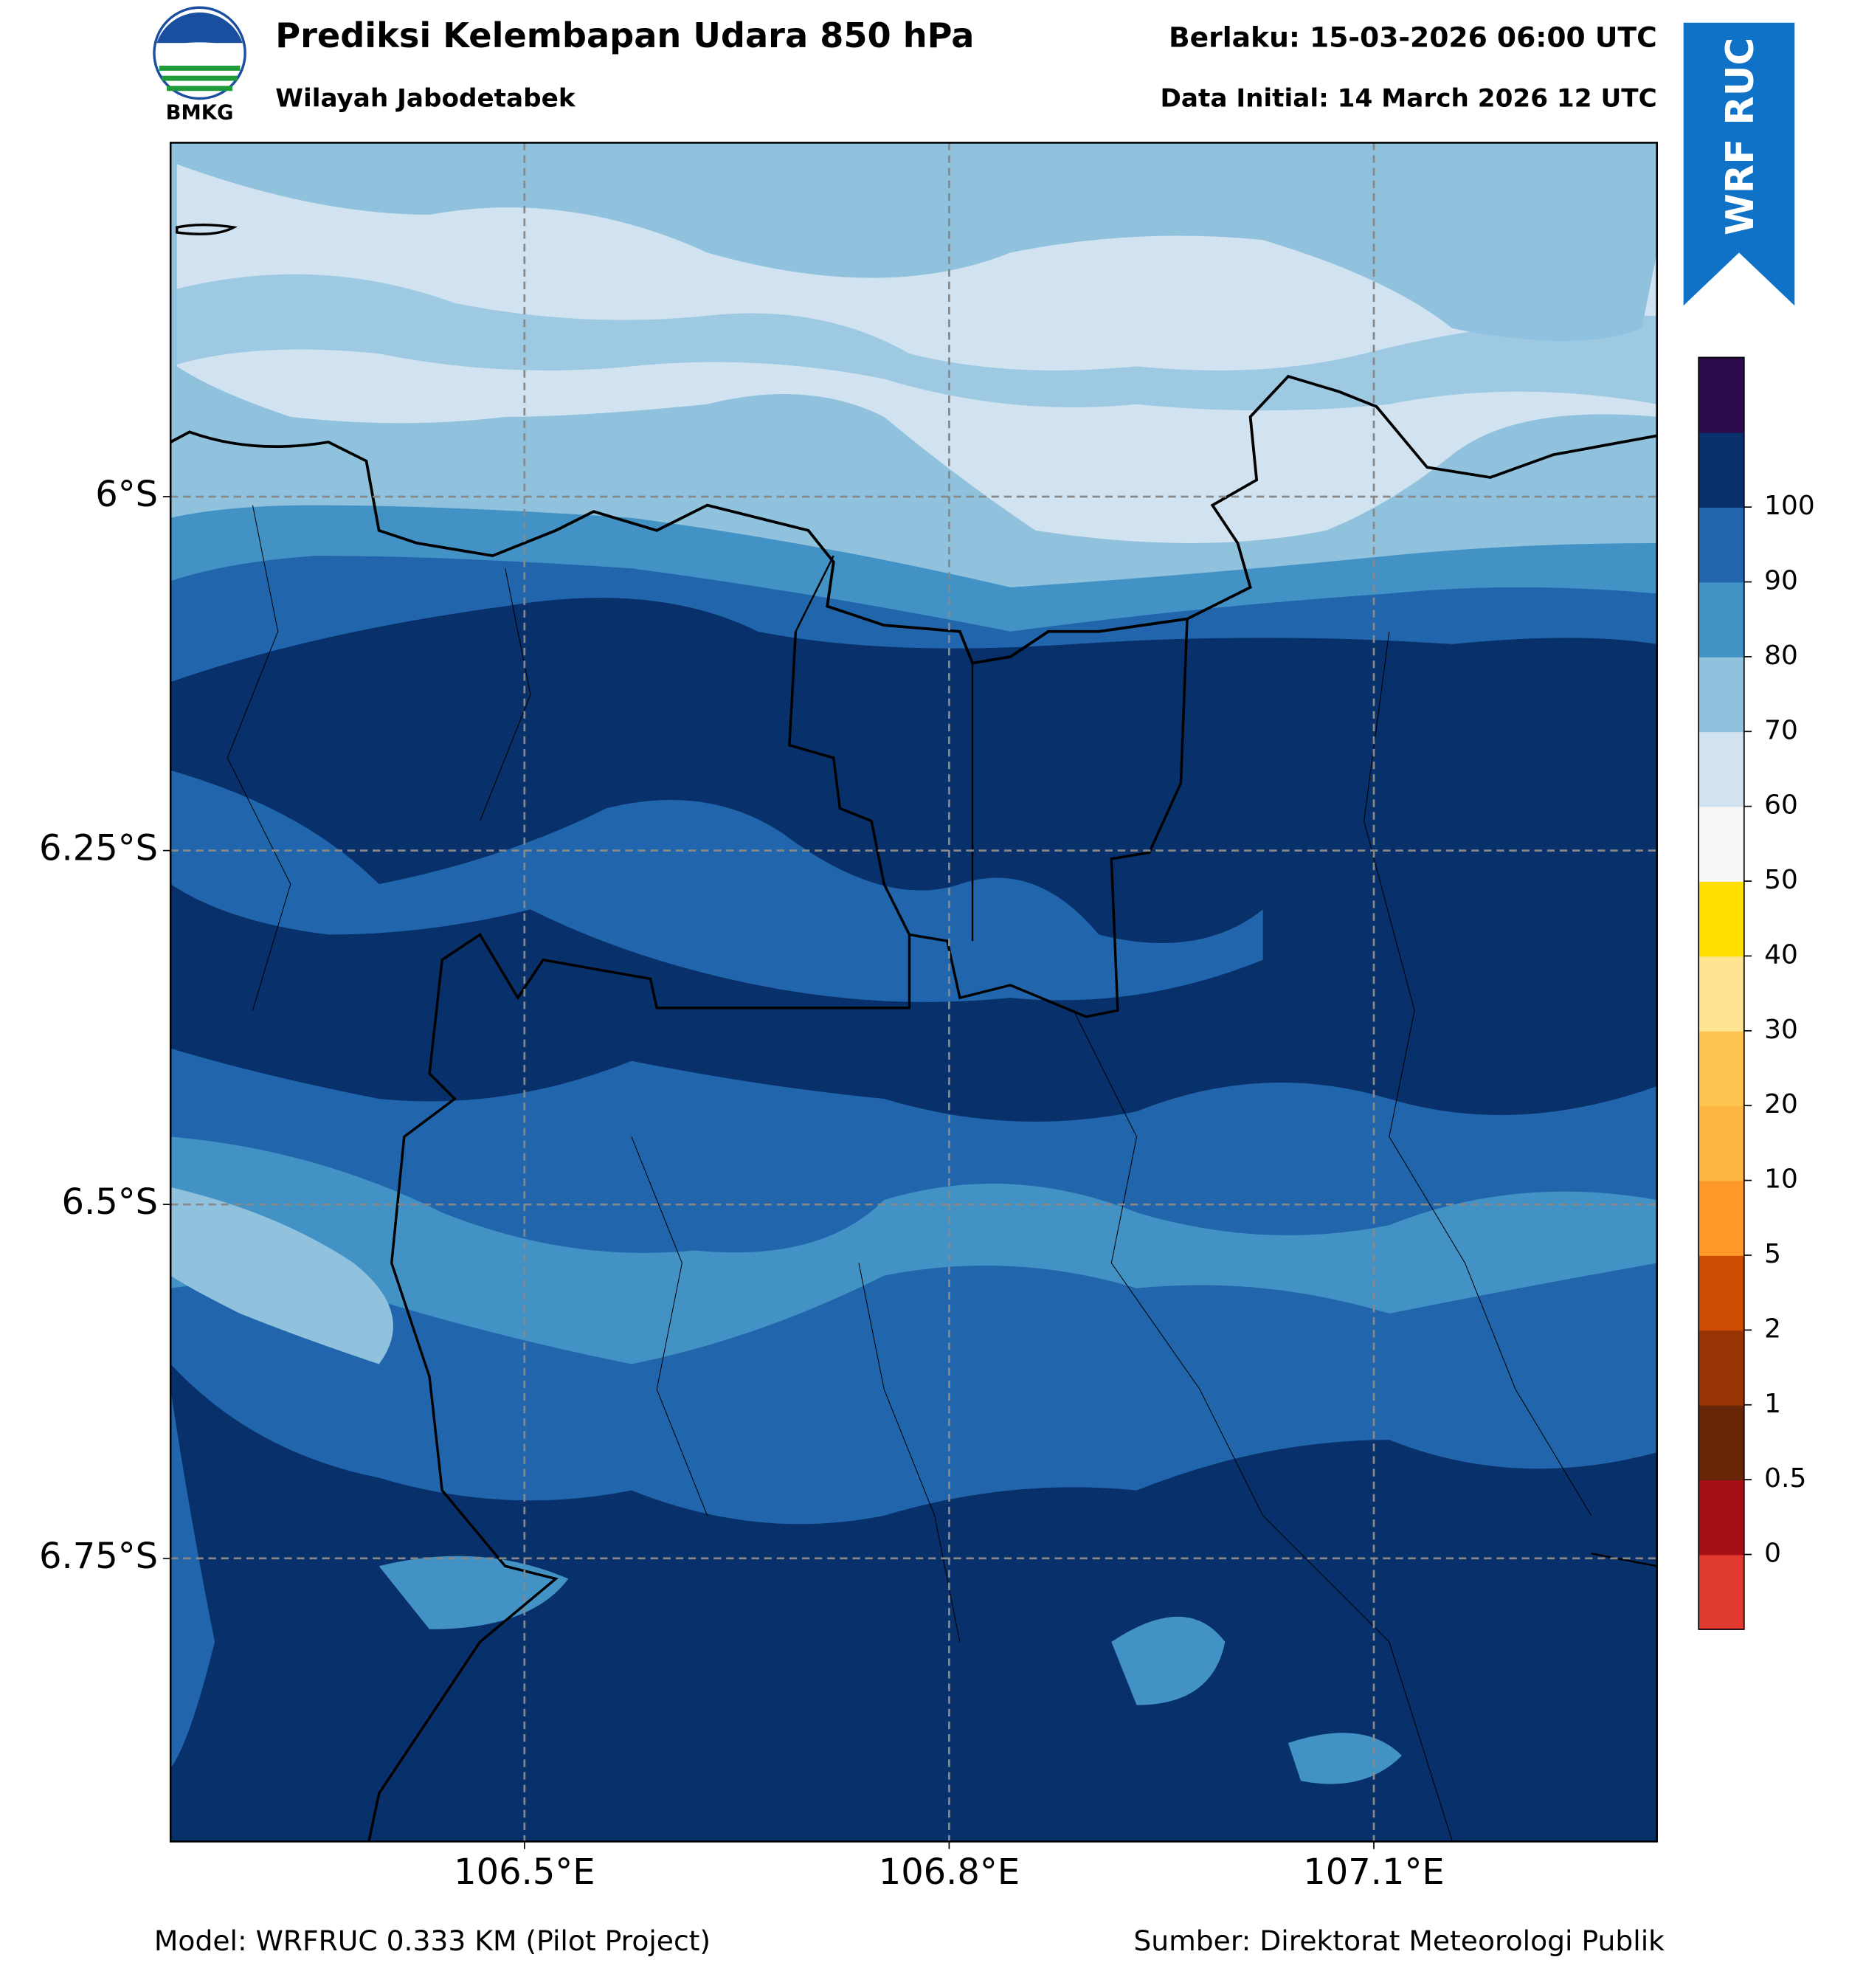 This screenshot has width=1849, height=1988. I want to click on valid-time: Berlaku: 15-03-2026 06:00 UTC, so click(1413, 37).